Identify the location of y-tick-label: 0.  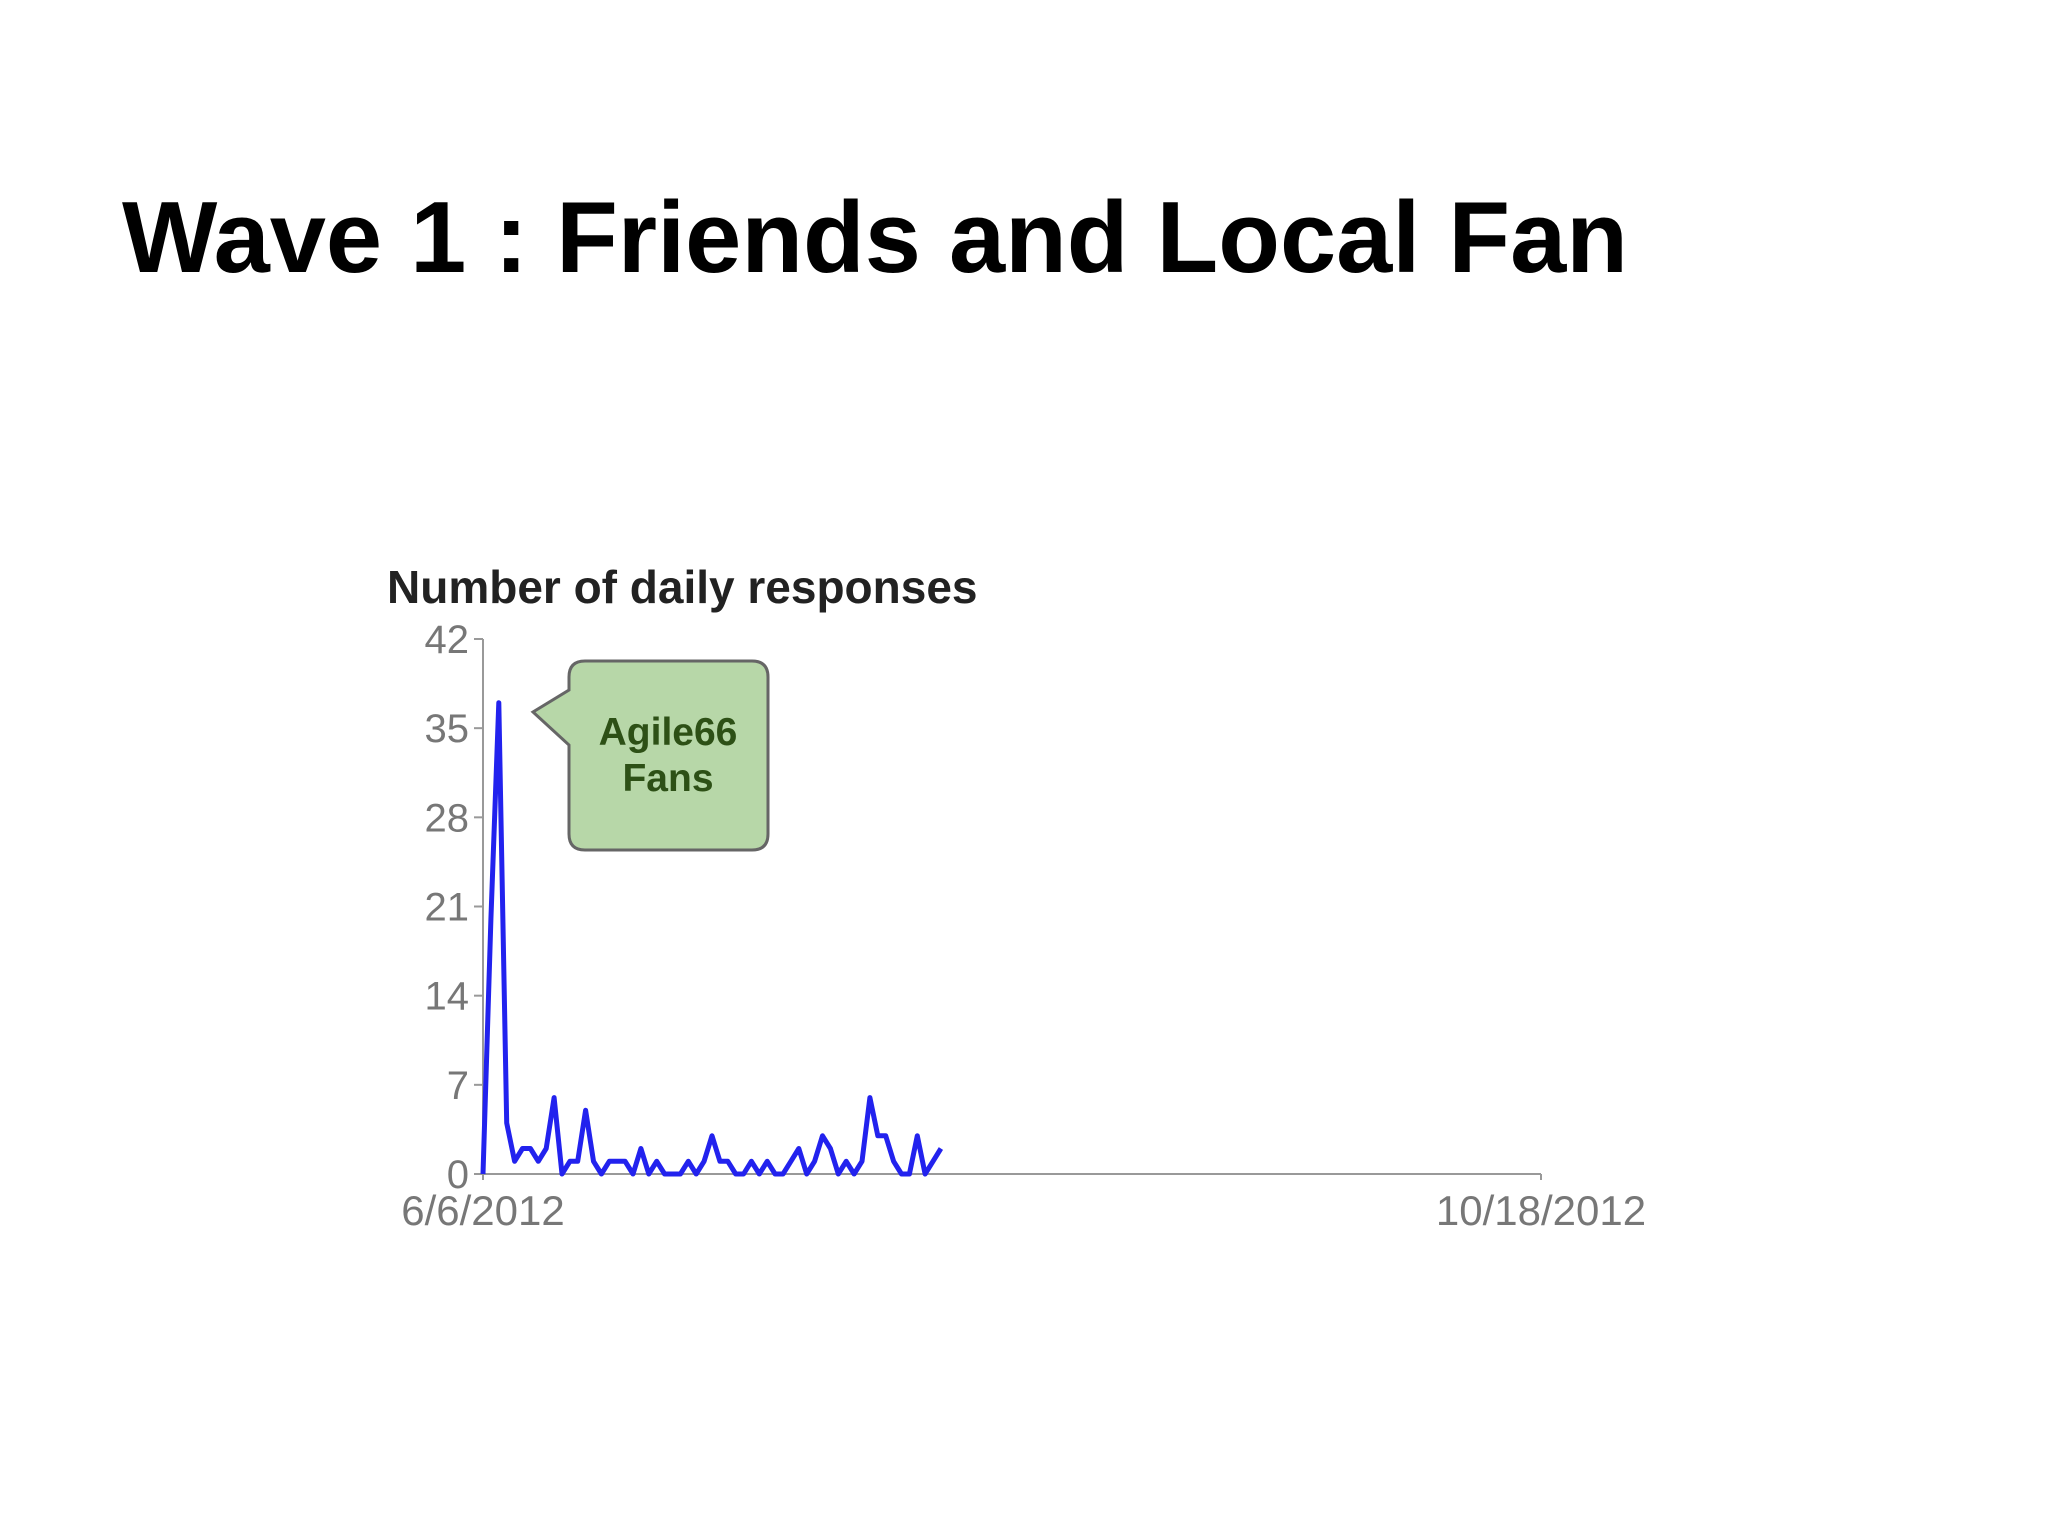
(458, 1175).